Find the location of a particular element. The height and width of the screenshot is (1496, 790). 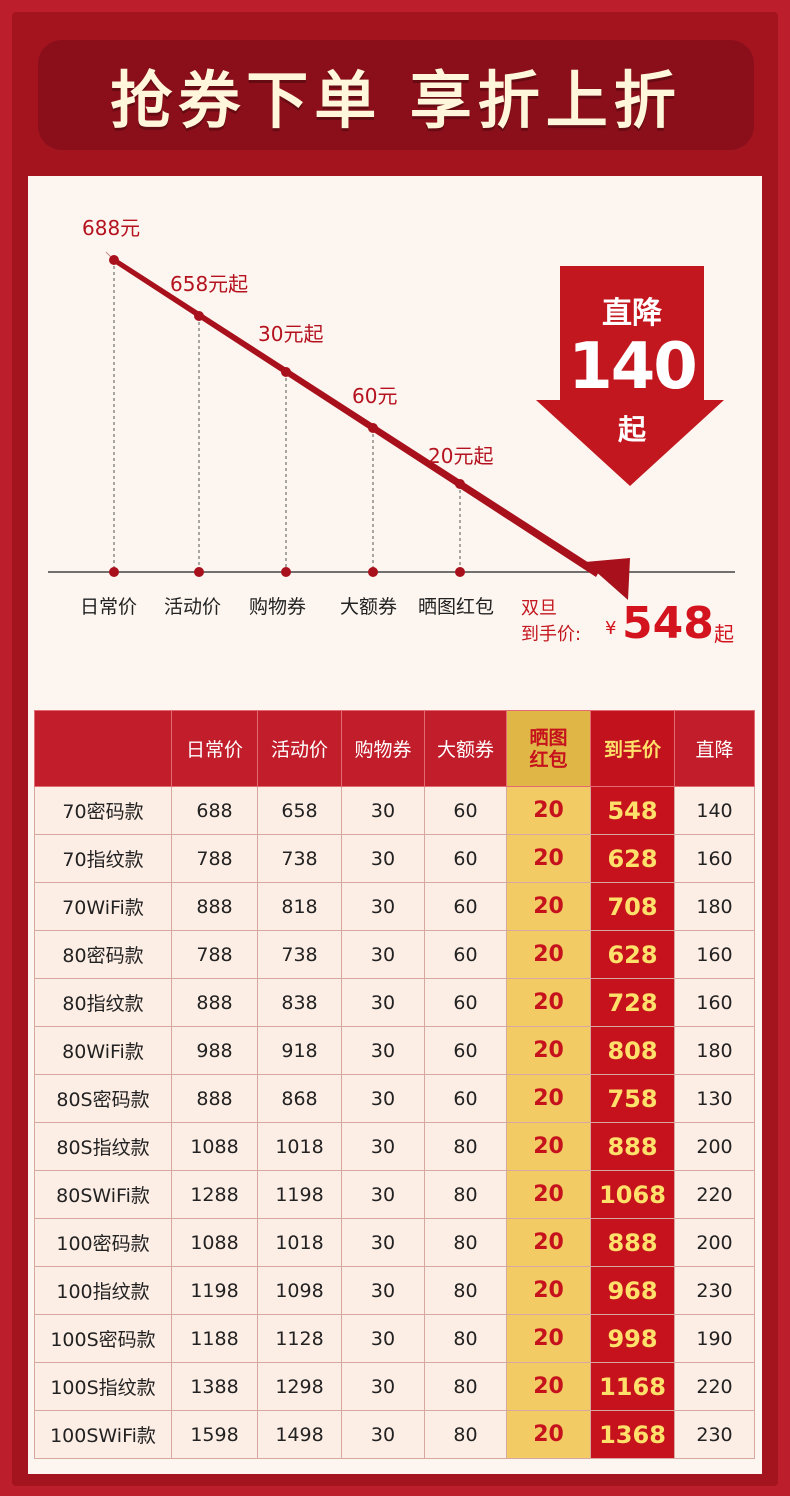

final-label-price: 到手价: is located at coordinates (551, 634).